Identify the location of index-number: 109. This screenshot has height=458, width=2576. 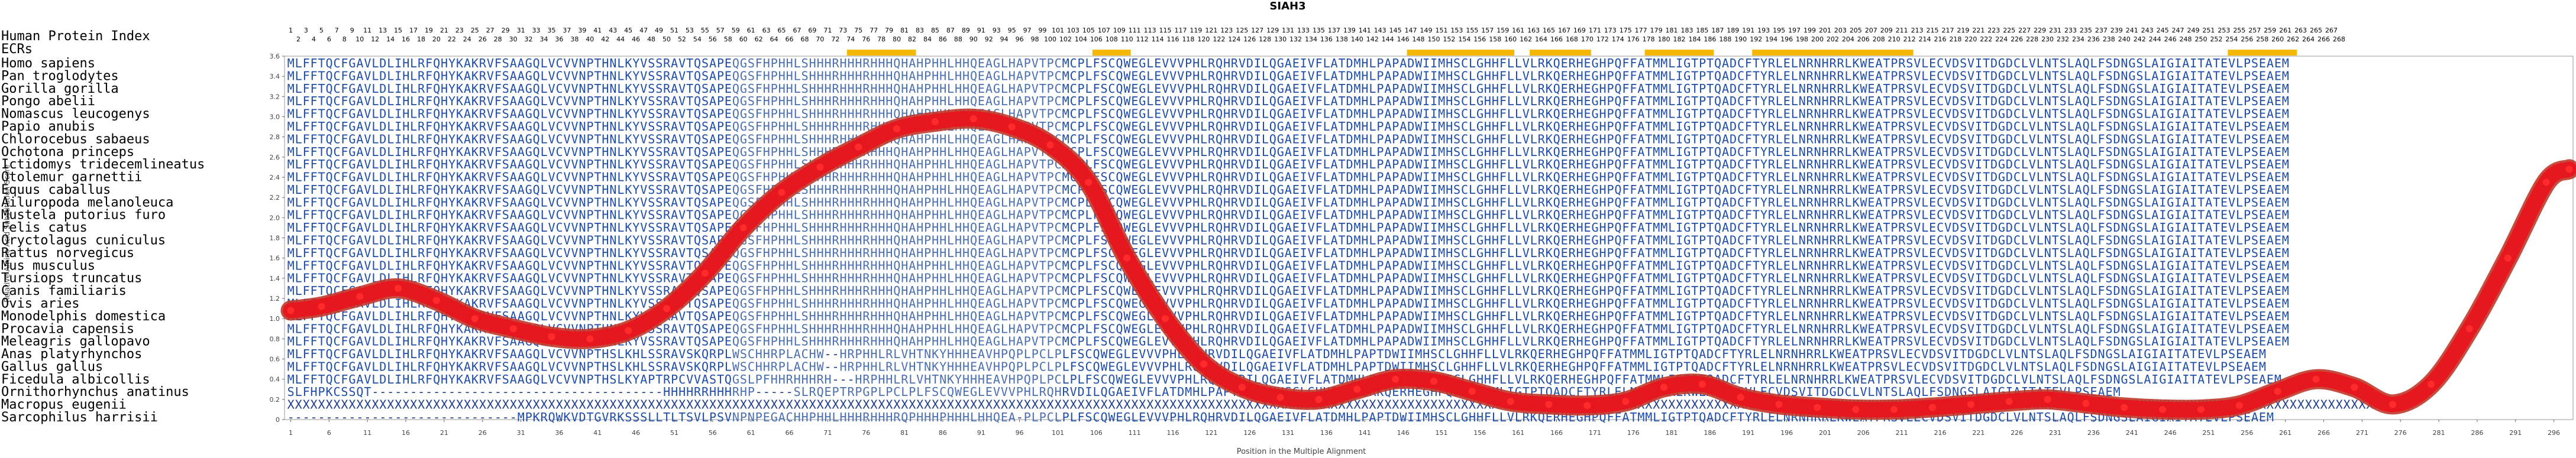
(1119, 30).